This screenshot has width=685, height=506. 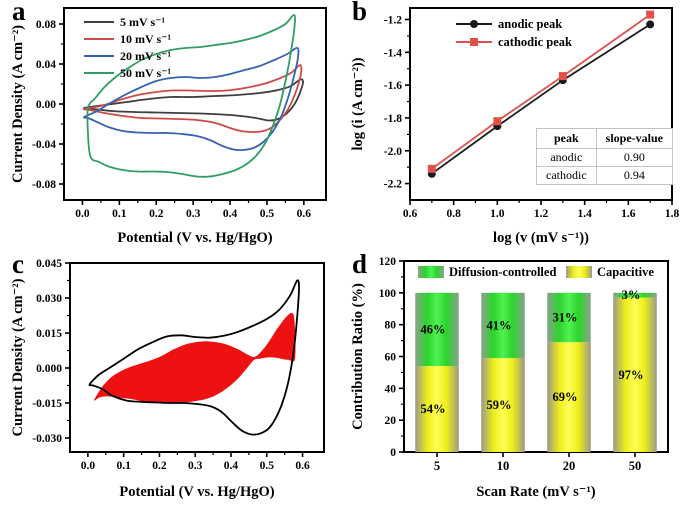 I want to click on panel-d-letter: d, so click(x=360, y=264).